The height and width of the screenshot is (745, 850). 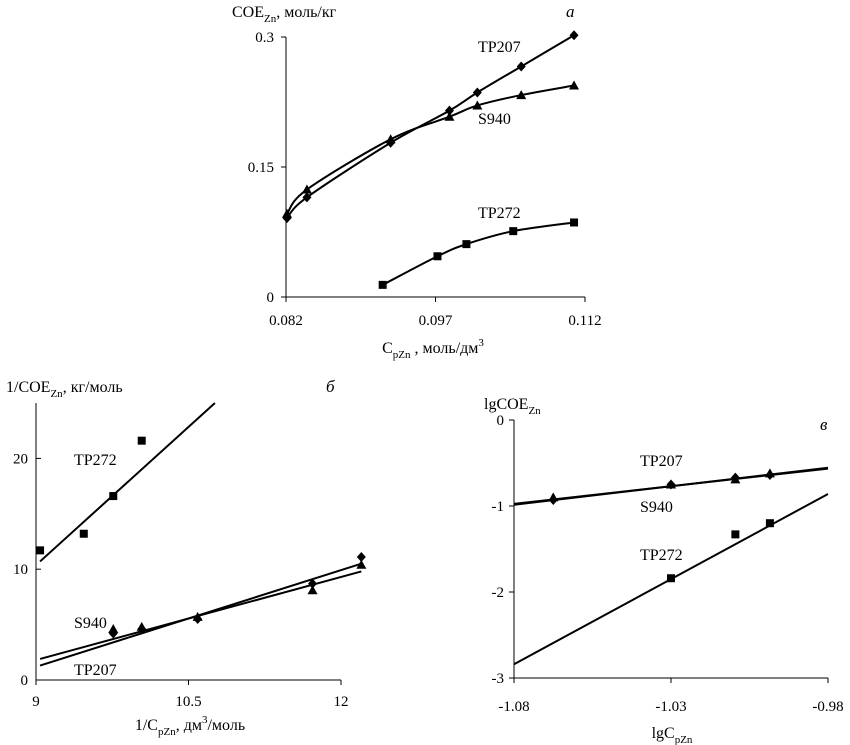 What do you see at coordinates (499, 213) in the screenshot?
I see `panel-a-label-tp272: TP272` at bounding box center [499, 213].